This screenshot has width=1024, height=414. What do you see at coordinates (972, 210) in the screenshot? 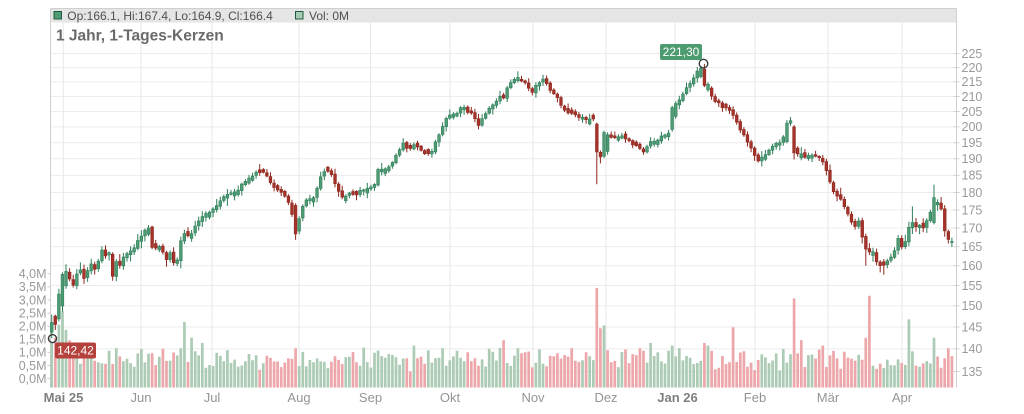
I see `svg-text: 175` at bounding box center [972, 210].